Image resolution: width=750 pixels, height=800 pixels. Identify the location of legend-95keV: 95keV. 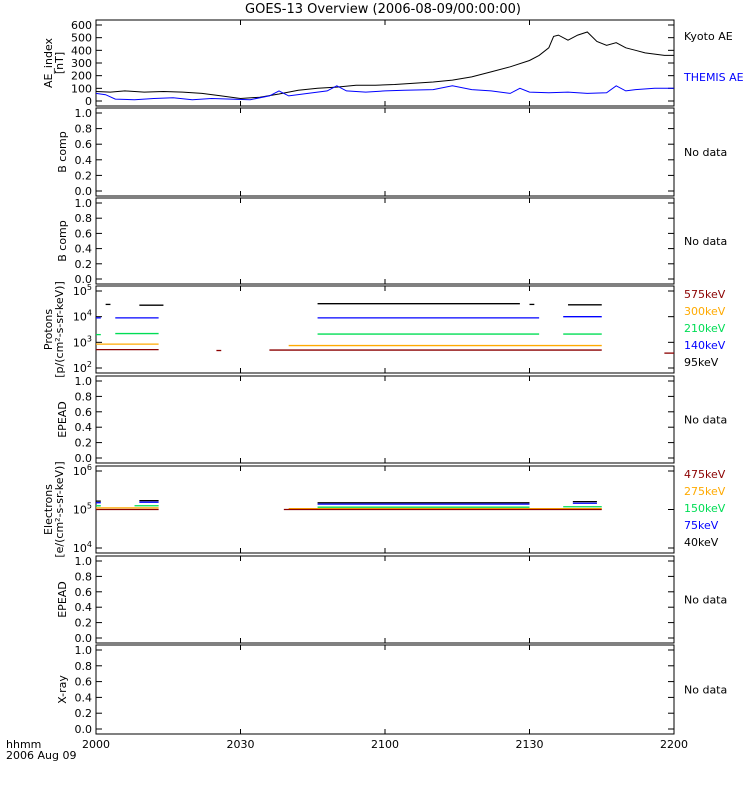
(701, 362).